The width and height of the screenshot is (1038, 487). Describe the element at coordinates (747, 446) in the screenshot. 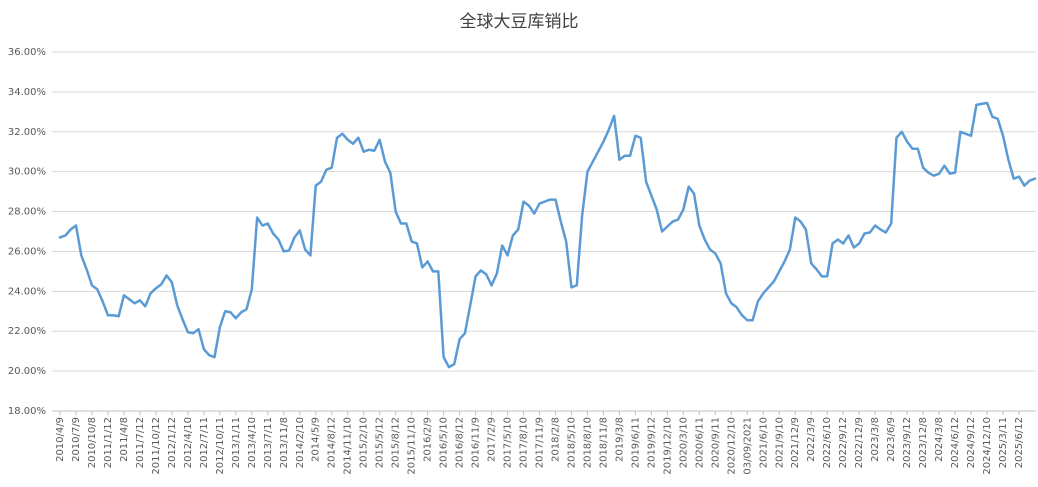

I see `x-tick-label: 03/09/2021` at that location.